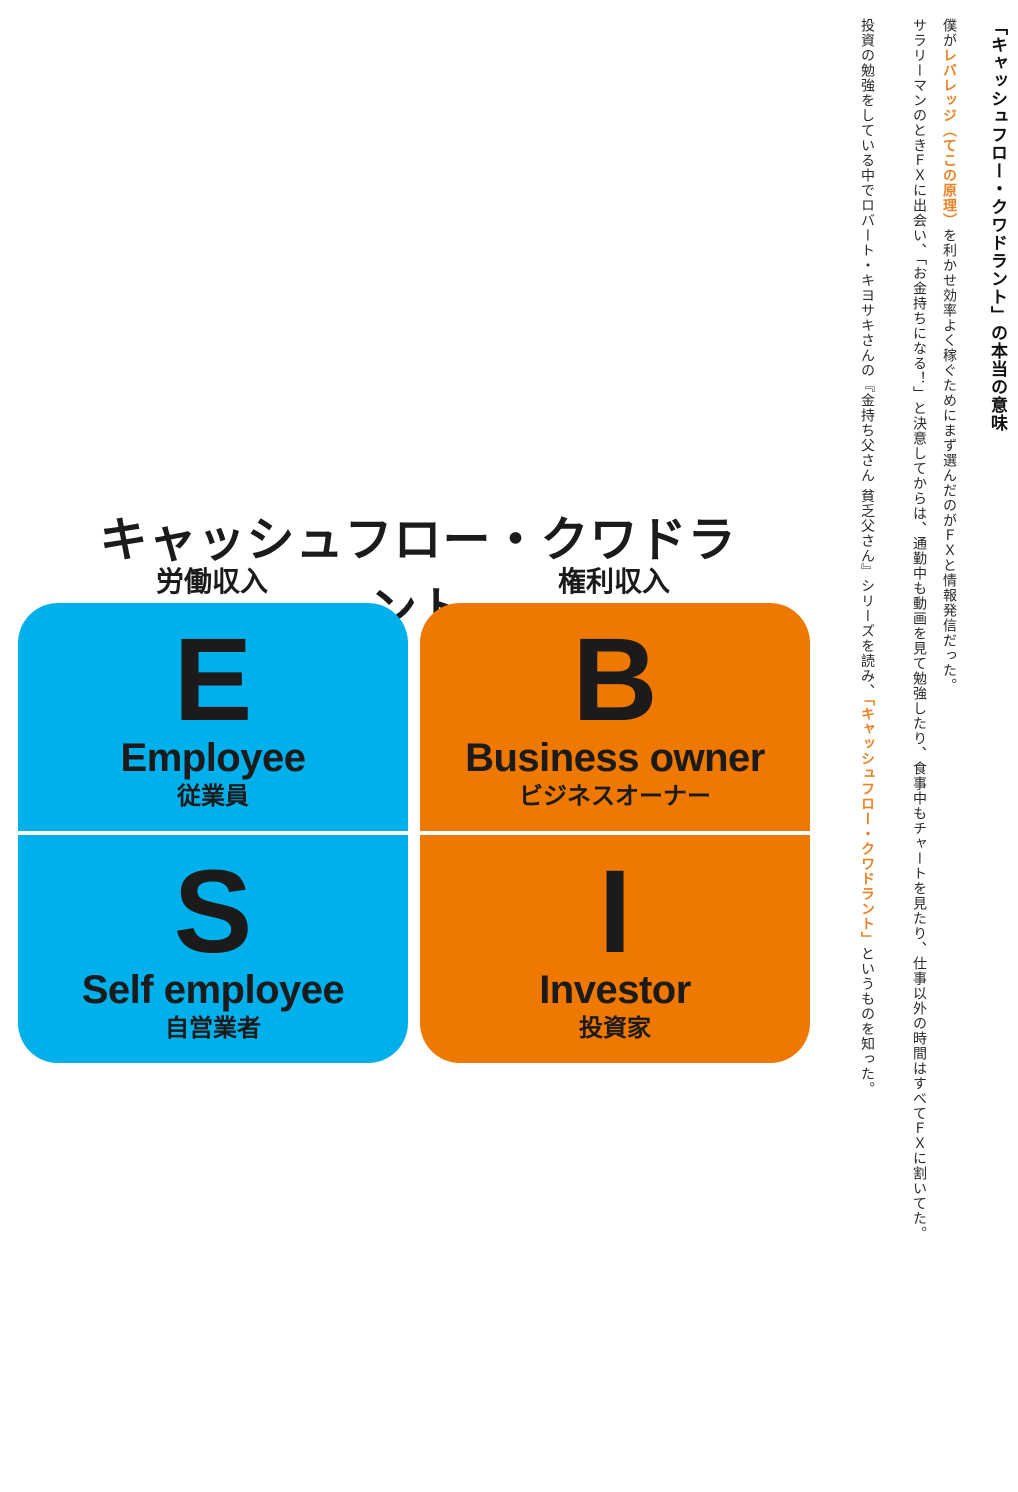 Image resolution: width=1018 pixels, height=1492 pixels. I want to click on investor-quadrant: I Investor 投資家, so click(615, 949).